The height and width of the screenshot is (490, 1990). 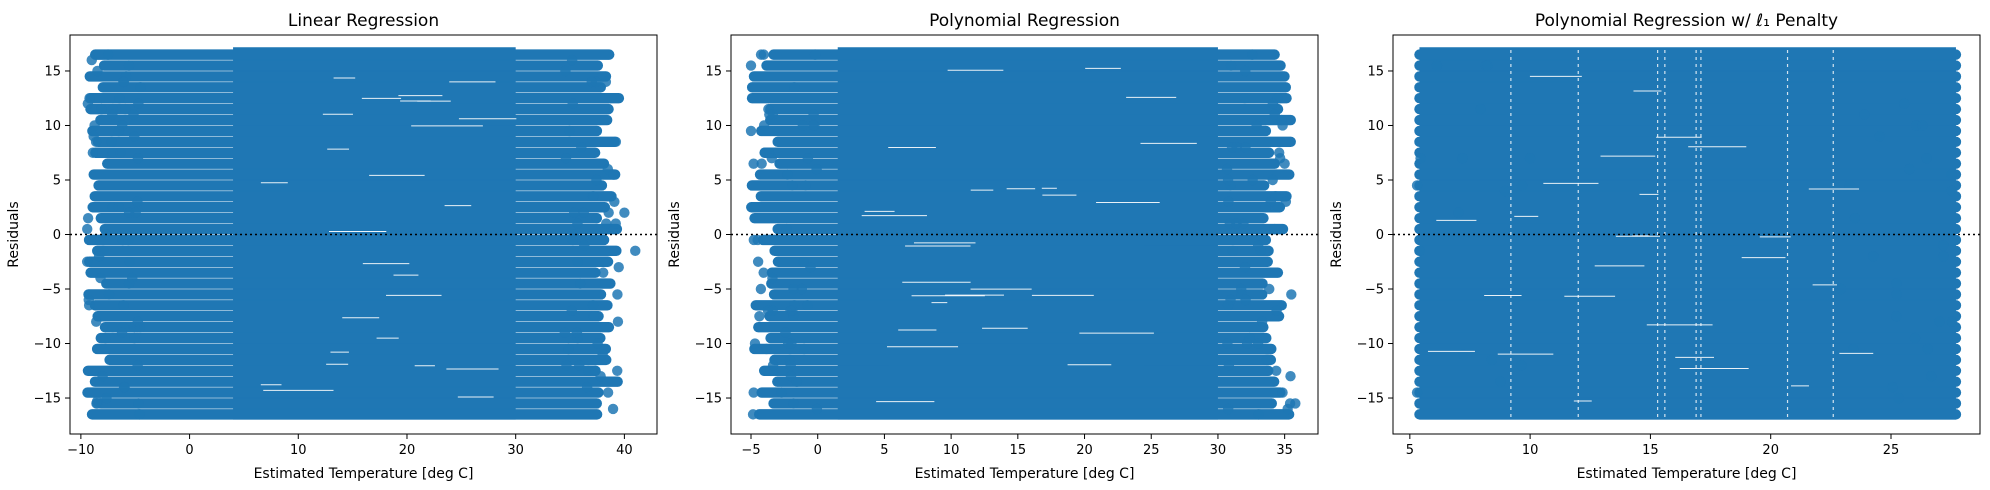 What do you see at coordinates (884, 450) in the screenshot?
I see `x-tick-label: 5` at bounding box center [884, 450].